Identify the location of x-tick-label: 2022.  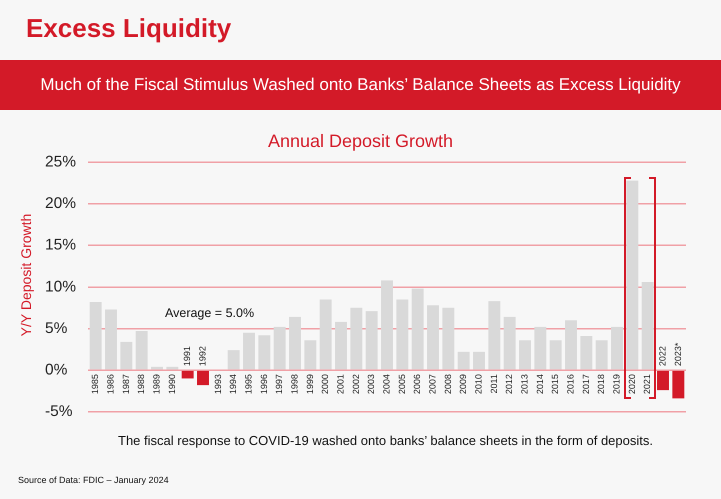
(662, 356).